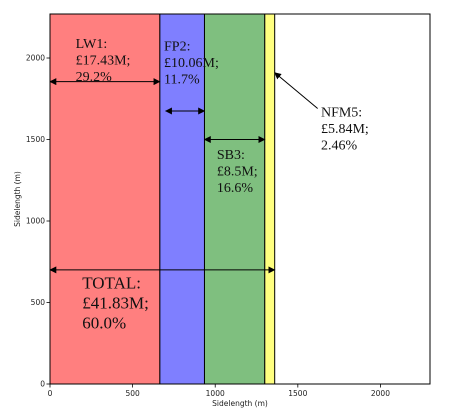  What do you see at coordinates (35, 221) in the screenshot?
I see `y-tick-label: 1000` at bounding box center [35, 221].